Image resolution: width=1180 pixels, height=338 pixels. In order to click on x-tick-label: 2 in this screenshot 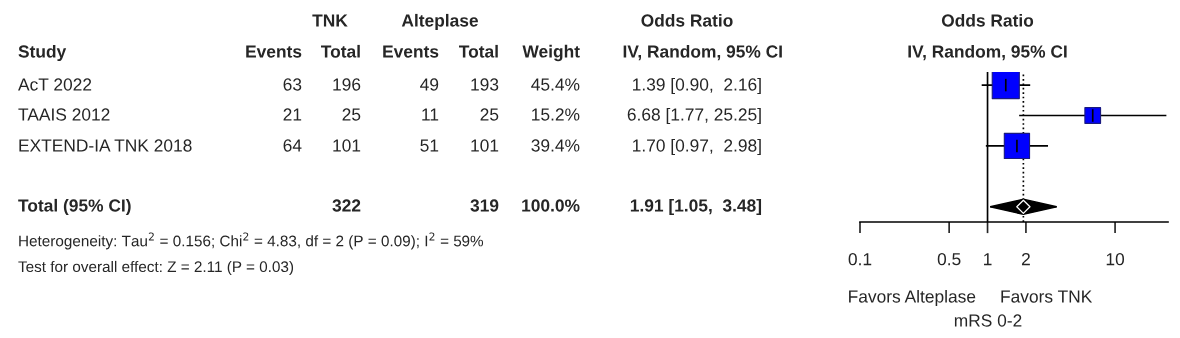, I will do `click(1025, 259)`.